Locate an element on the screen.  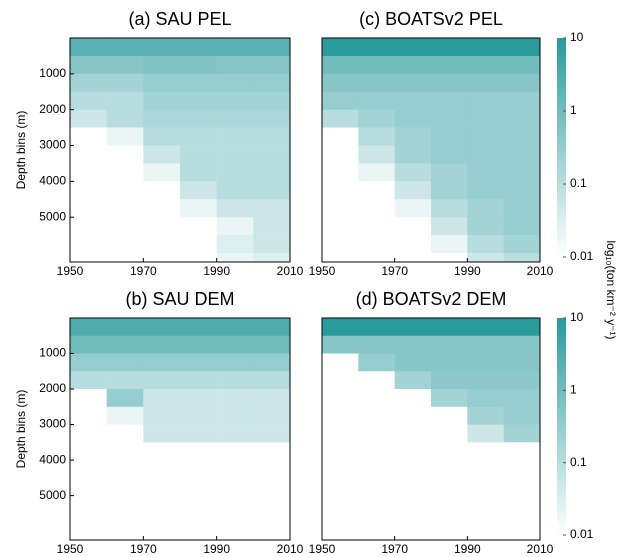
y-tick-label: 1000 is located at coordinates (52, 73).